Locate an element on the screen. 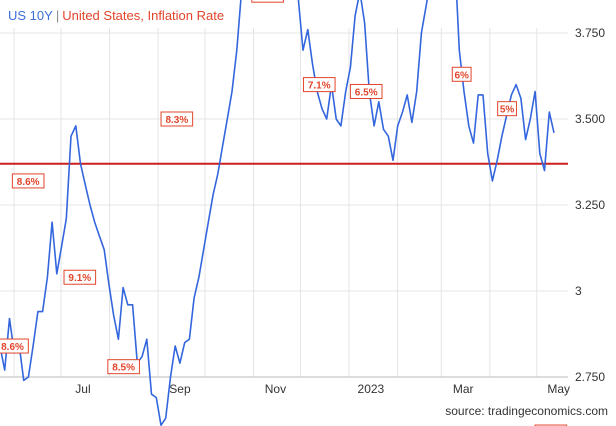  inflation-marker-label: 7.7% is located at coordinates (267, 1).